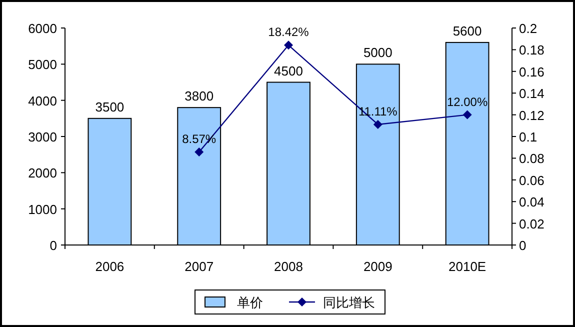 This screenshot has height=327, width=575. I want to click on y2-tick-label: 0.16, so click(531, 72).